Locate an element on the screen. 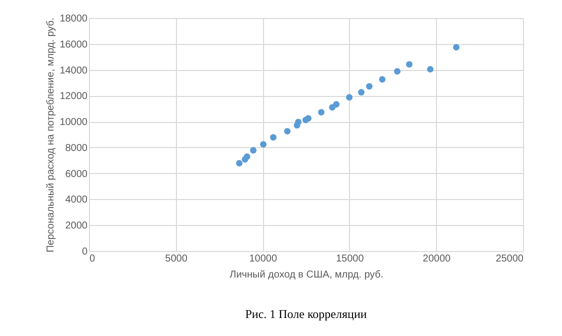 This screenshot has width=562, height=336. text: Рис. 1 Поле корреляции is located at coordinates (306, 314).